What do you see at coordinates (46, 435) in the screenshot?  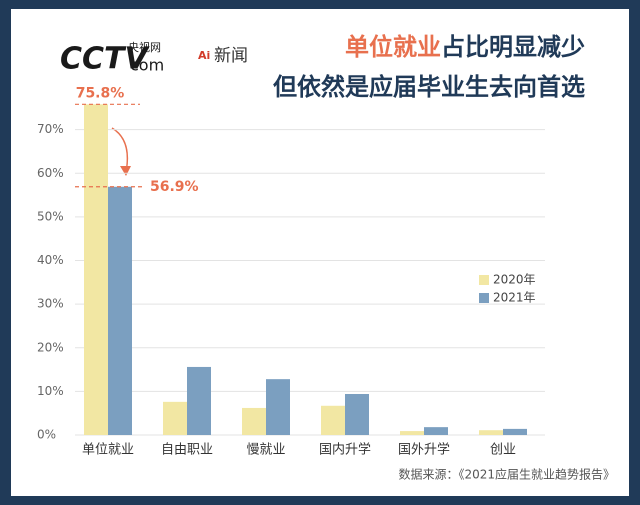 I see `y-tick-label: 0%` at bounding box center [46, 435].